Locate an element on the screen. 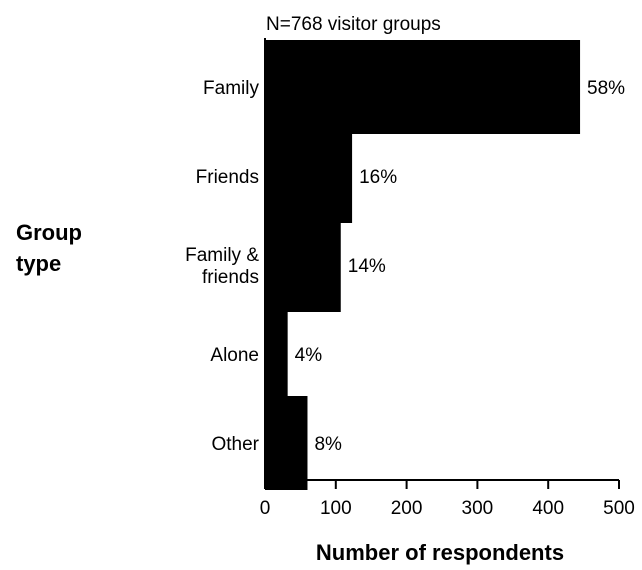 The width and height of the screenshot is (642, 570). category-label-2: Family & friends is located at coordinates (222, 266).